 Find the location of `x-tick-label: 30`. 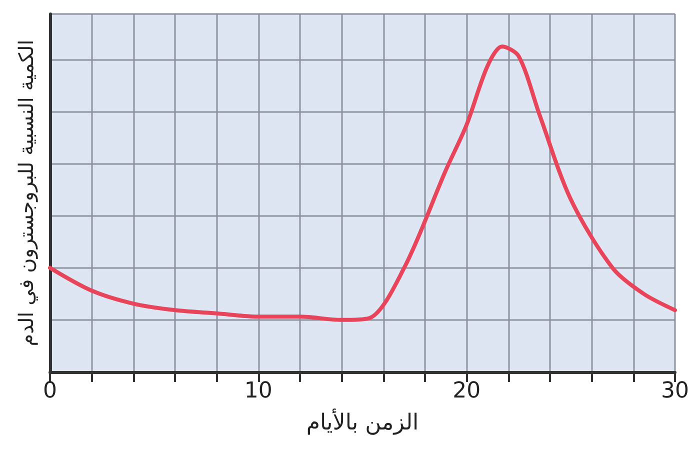

x-tick-label: 30 is located at coordinates (675, 391).